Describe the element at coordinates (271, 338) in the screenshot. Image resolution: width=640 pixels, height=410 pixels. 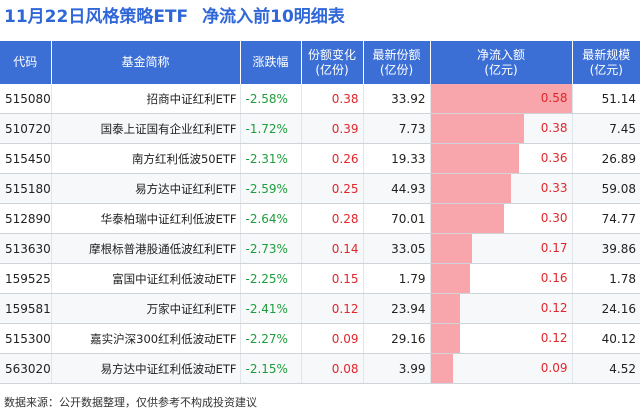
I see `row-change: -2.27%` at that location.